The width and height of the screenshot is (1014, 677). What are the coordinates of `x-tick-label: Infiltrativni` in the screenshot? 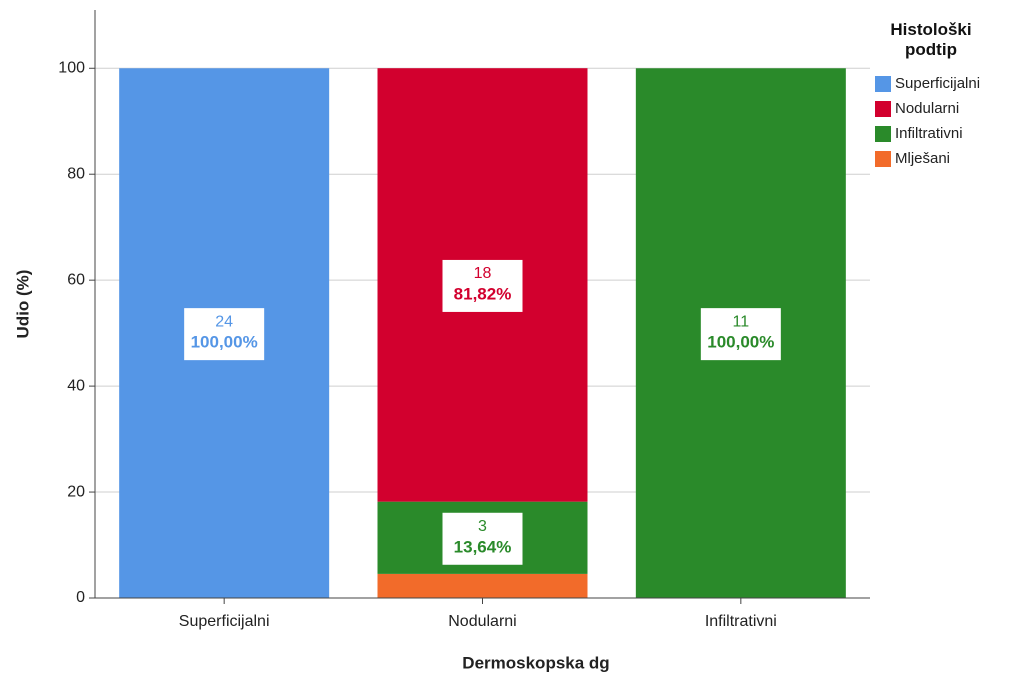 It's located at (741, 621).